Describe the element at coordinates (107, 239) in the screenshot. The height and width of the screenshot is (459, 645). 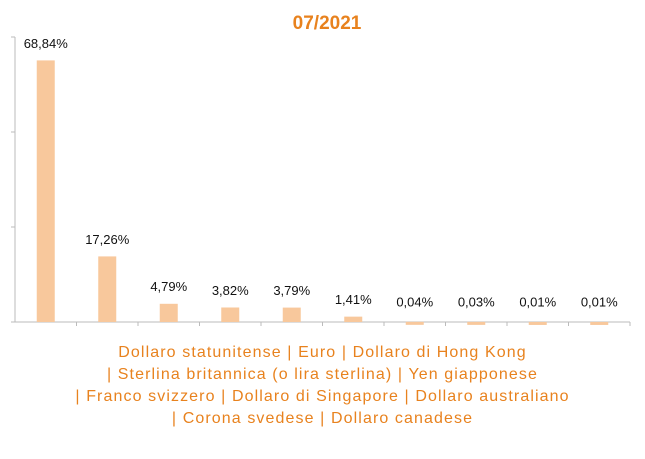
I see `value-label: 17,26%` at that location.